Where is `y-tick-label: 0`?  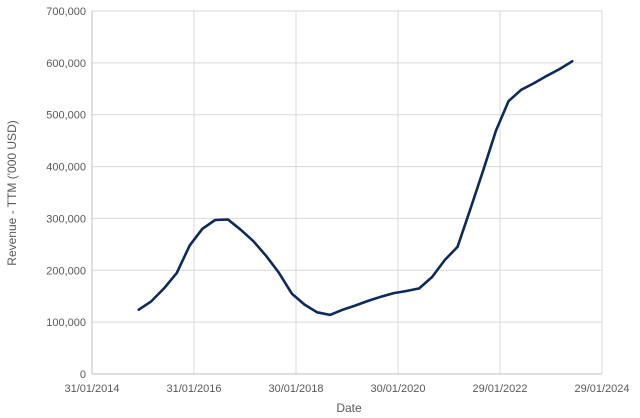 y-tick-label: 0 is located at coordinates (83, 375).